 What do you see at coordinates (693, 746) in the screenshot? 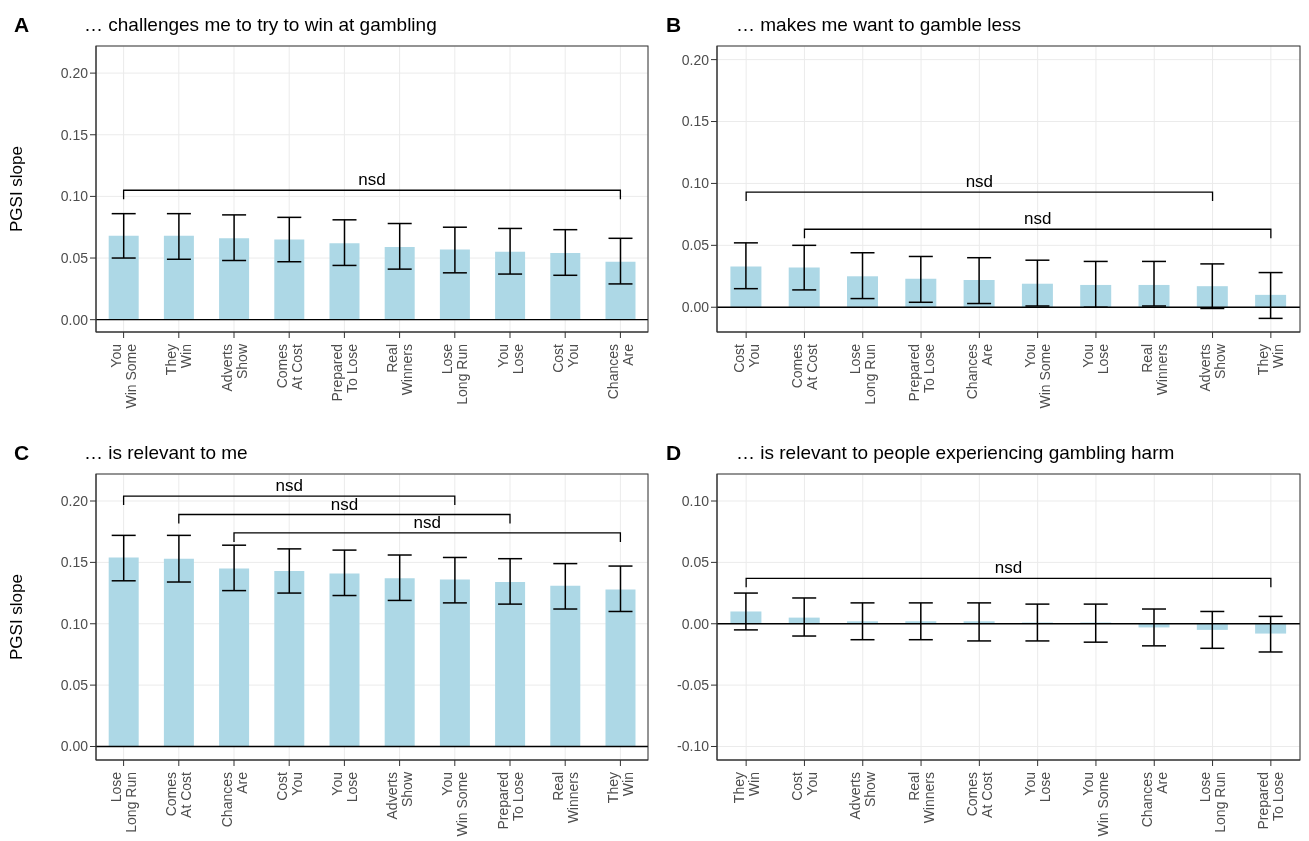
I see `y-tick-label: -0.10` at bounding box center [693, 746].